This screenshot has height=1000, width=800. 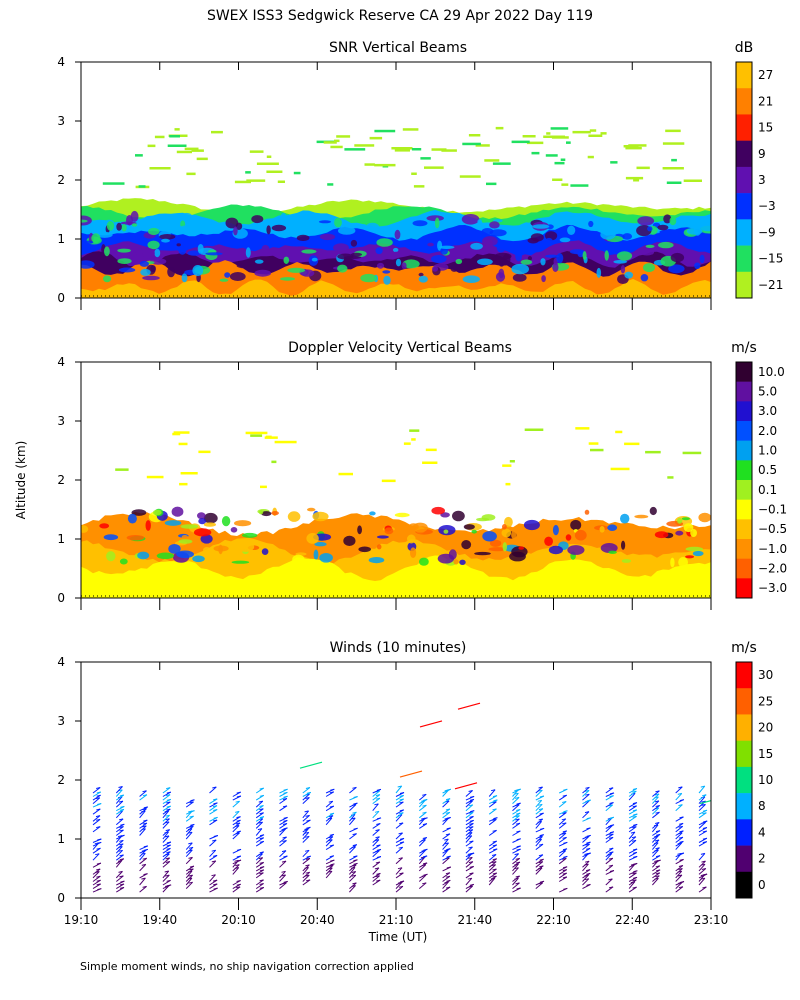 I want to click on colorbar-tick-label: −3.0, so click(x=772, y=588).